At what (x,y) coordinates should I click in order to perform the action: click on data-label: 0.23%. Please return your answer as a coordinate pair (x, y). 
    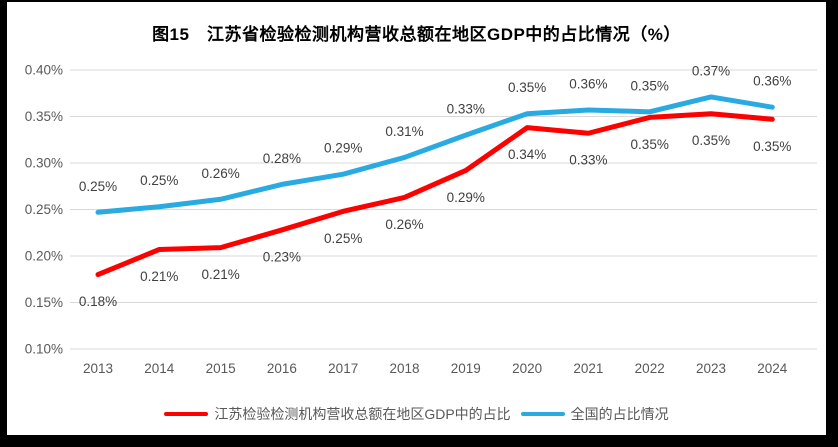
    Looking at the image, I should click on (282, 256).